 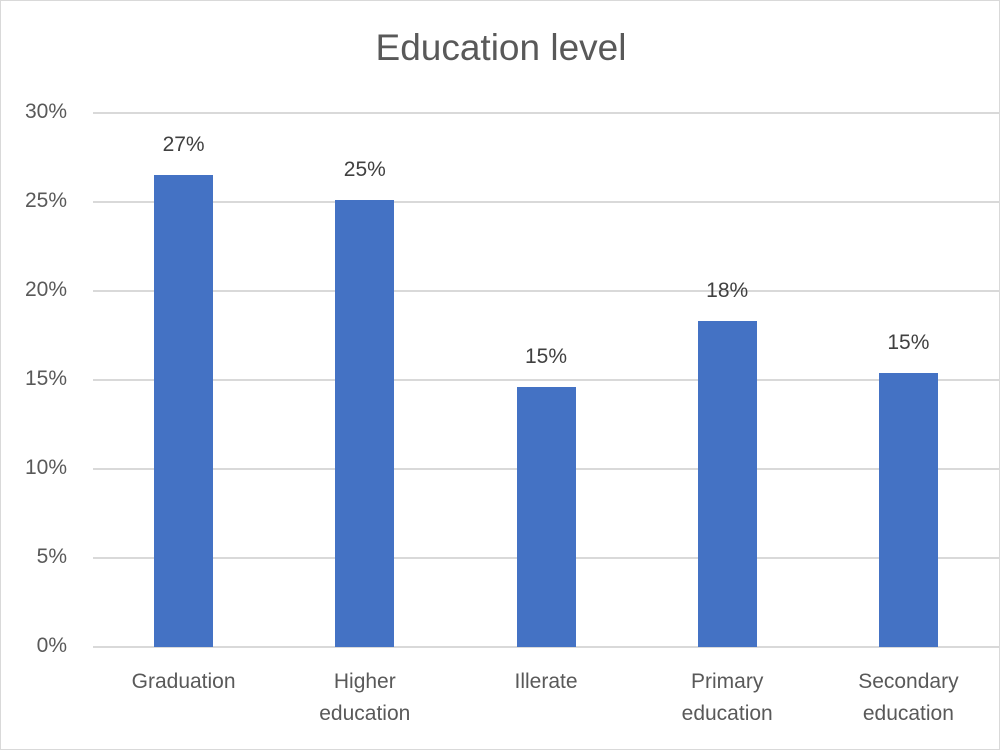 What do you see at coordinates (727, 291) in the screenshot?
I see `data-label: 18%` at bounding box center [727, 291].